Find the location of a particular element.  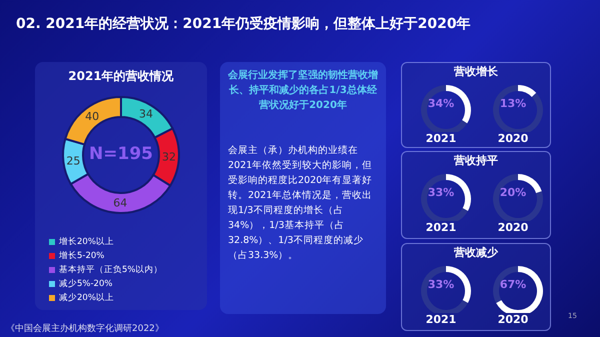

text: 13% is located at coordinates (513, 103).